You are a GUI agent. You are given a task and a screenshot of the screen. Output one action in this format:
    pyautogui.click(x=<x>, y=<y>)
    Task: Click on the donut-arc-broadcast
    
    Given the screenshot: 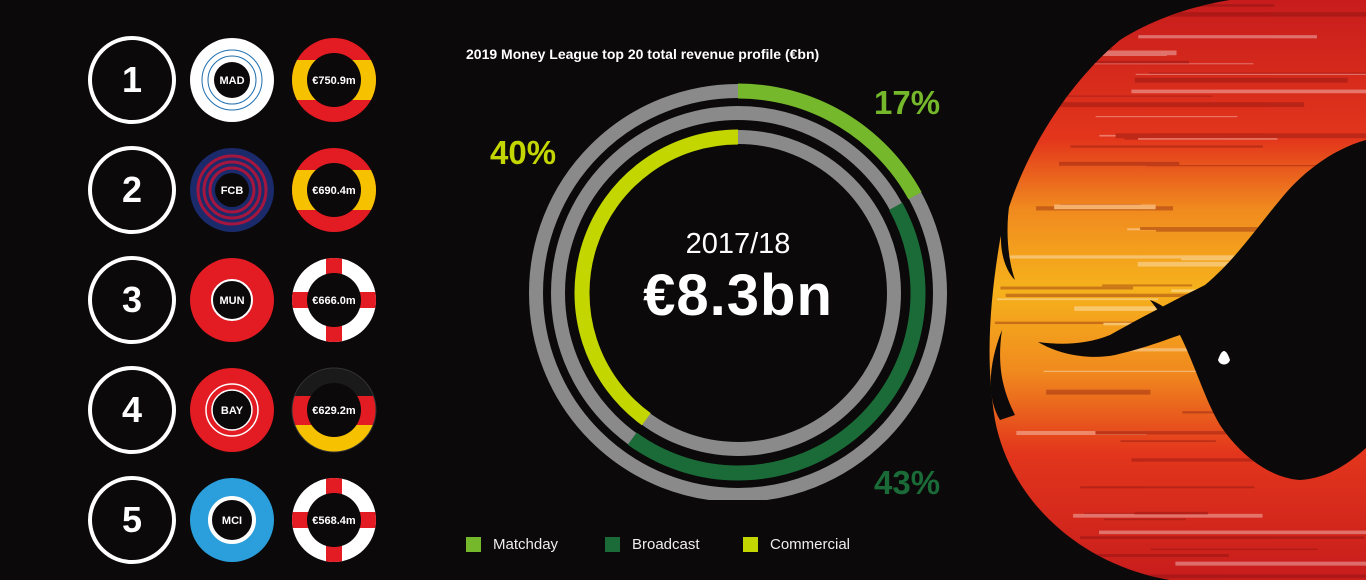 What is the action you would take?
    pyautogui.click(x=776, y=341)
    